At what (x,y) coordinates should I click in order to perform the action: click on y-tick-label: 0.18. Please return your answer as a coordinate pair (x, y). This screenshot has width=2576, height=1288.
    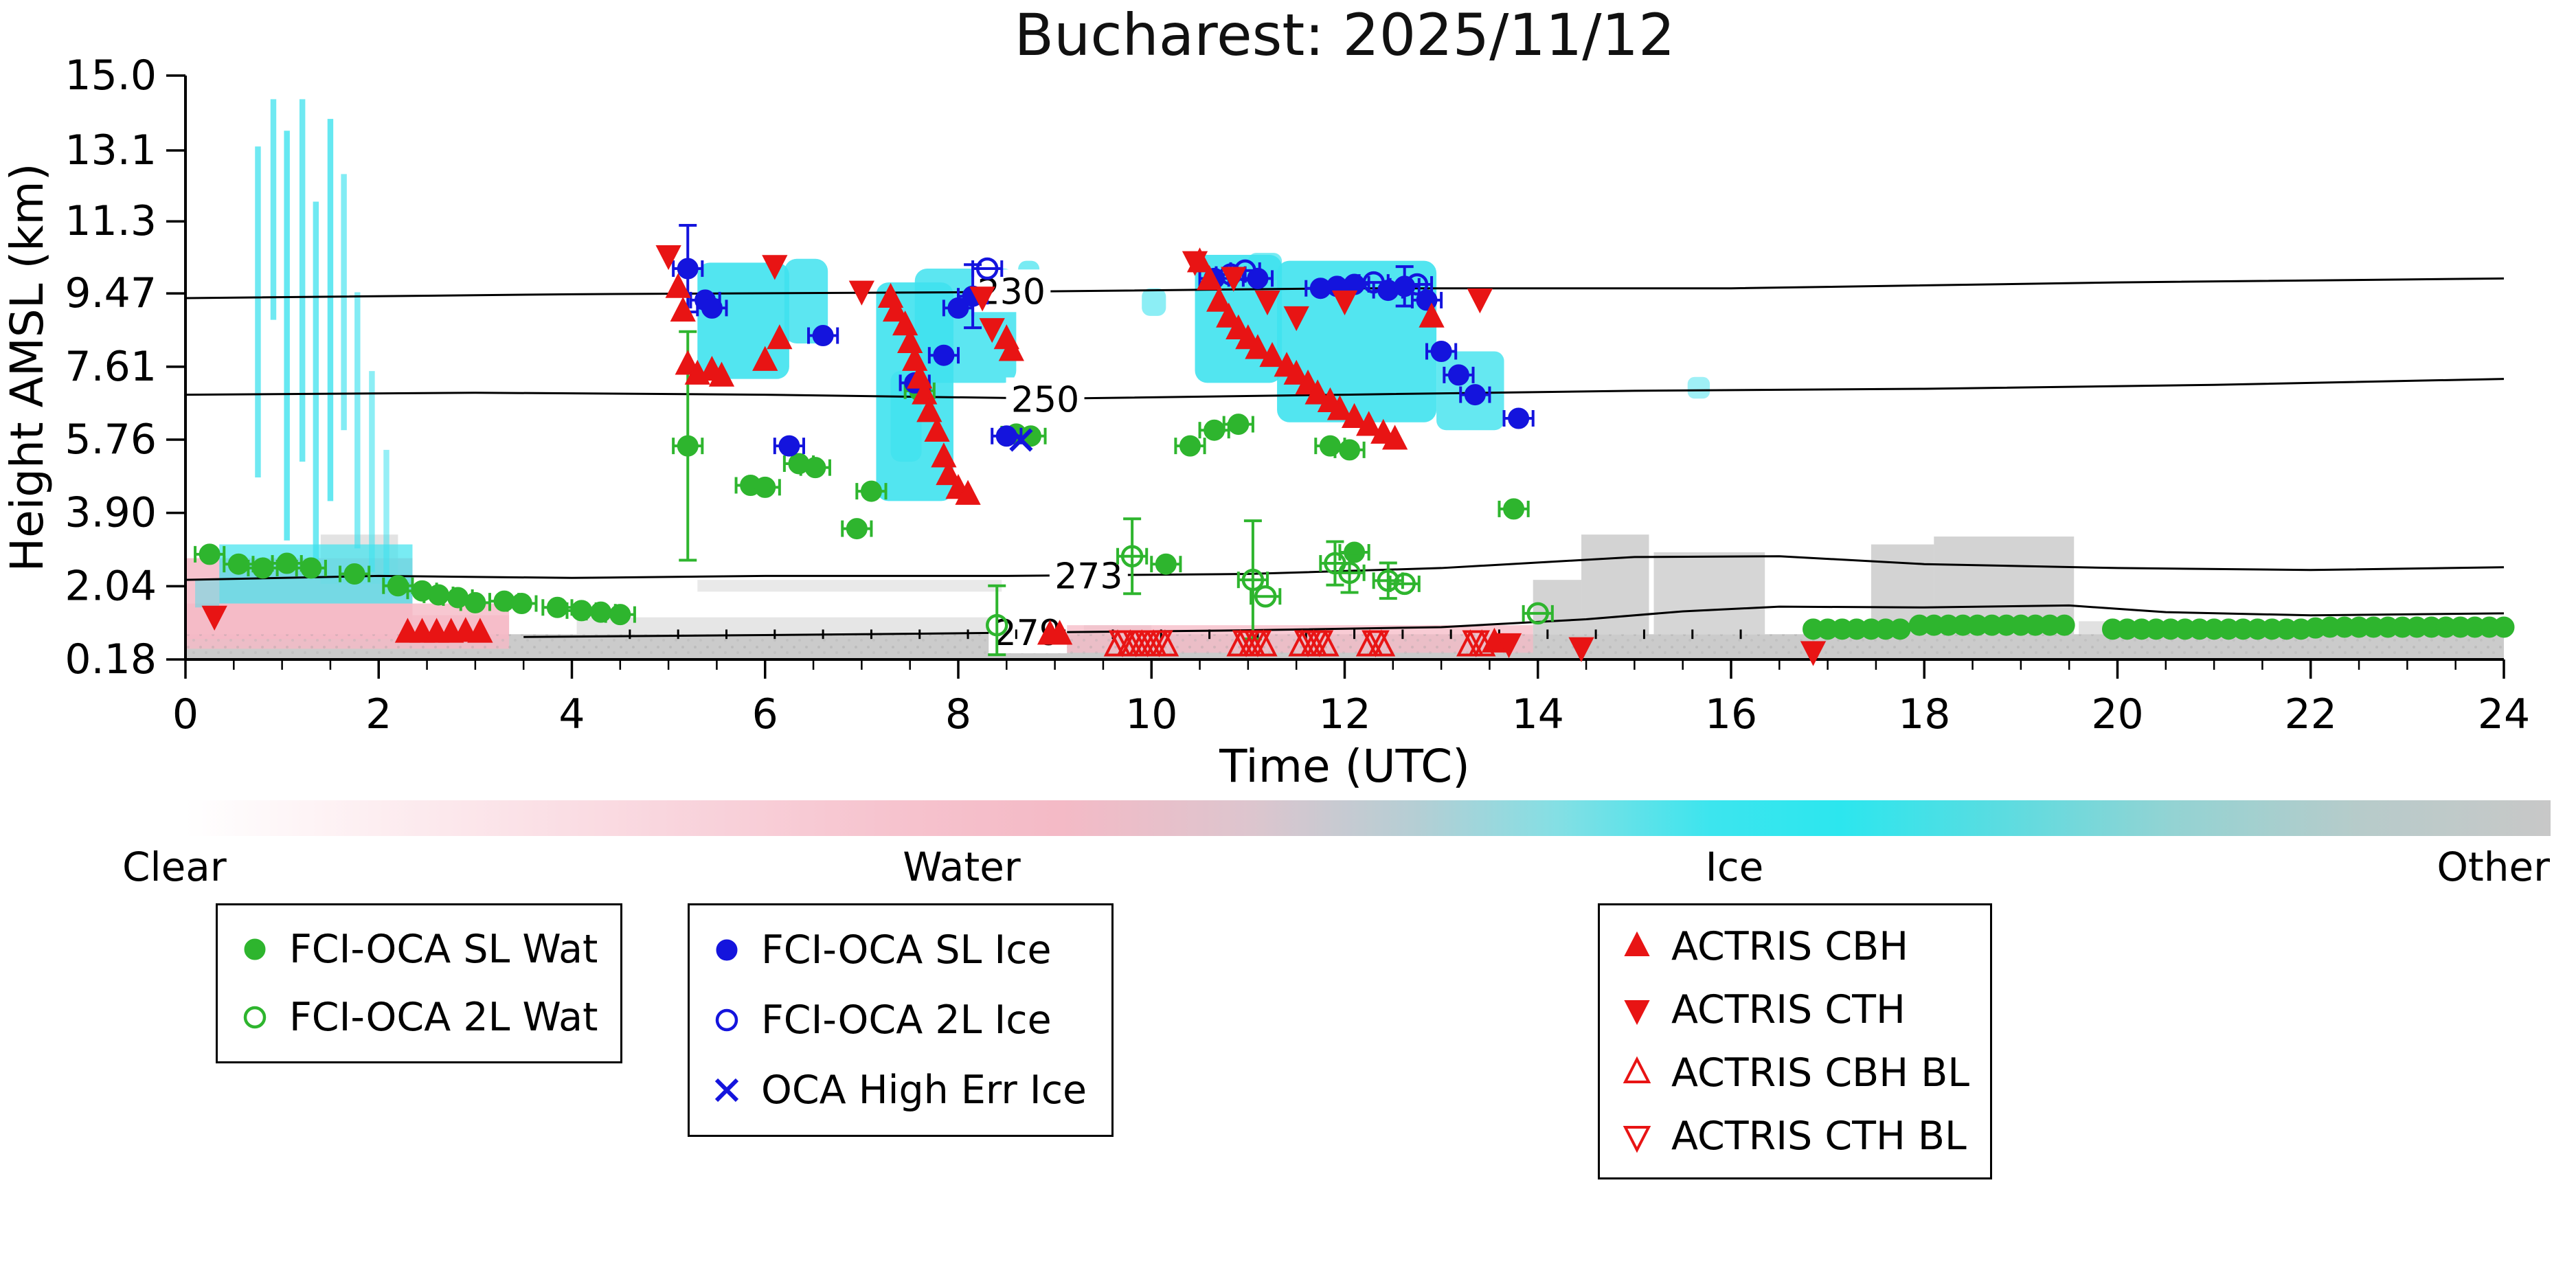
    Looking at the image, I should click on (111, 659).